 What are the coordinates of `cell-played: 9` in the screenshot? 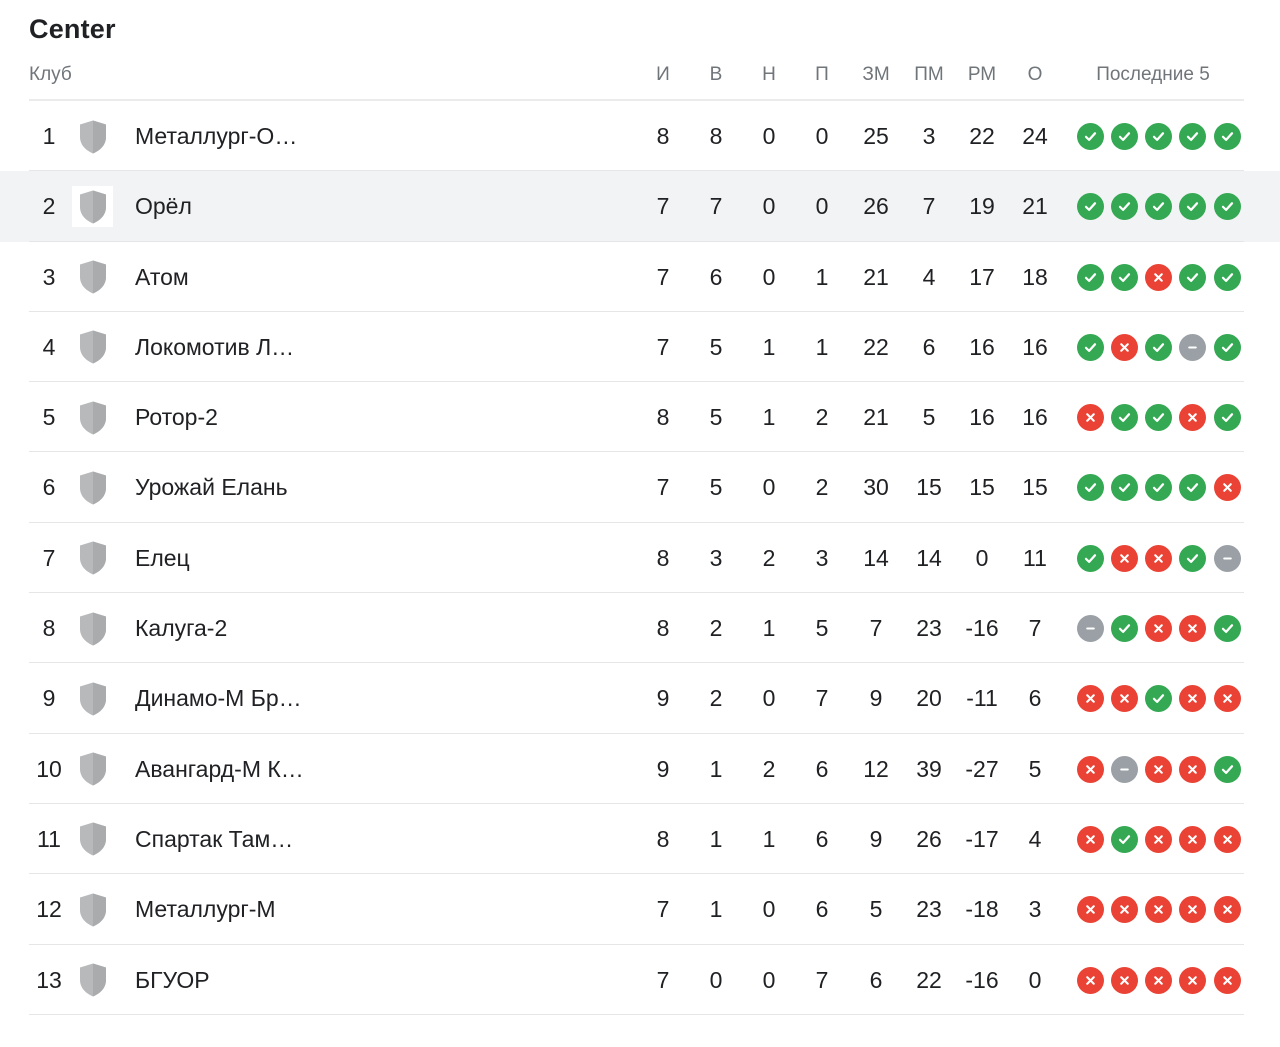 It's located at (663, 768).